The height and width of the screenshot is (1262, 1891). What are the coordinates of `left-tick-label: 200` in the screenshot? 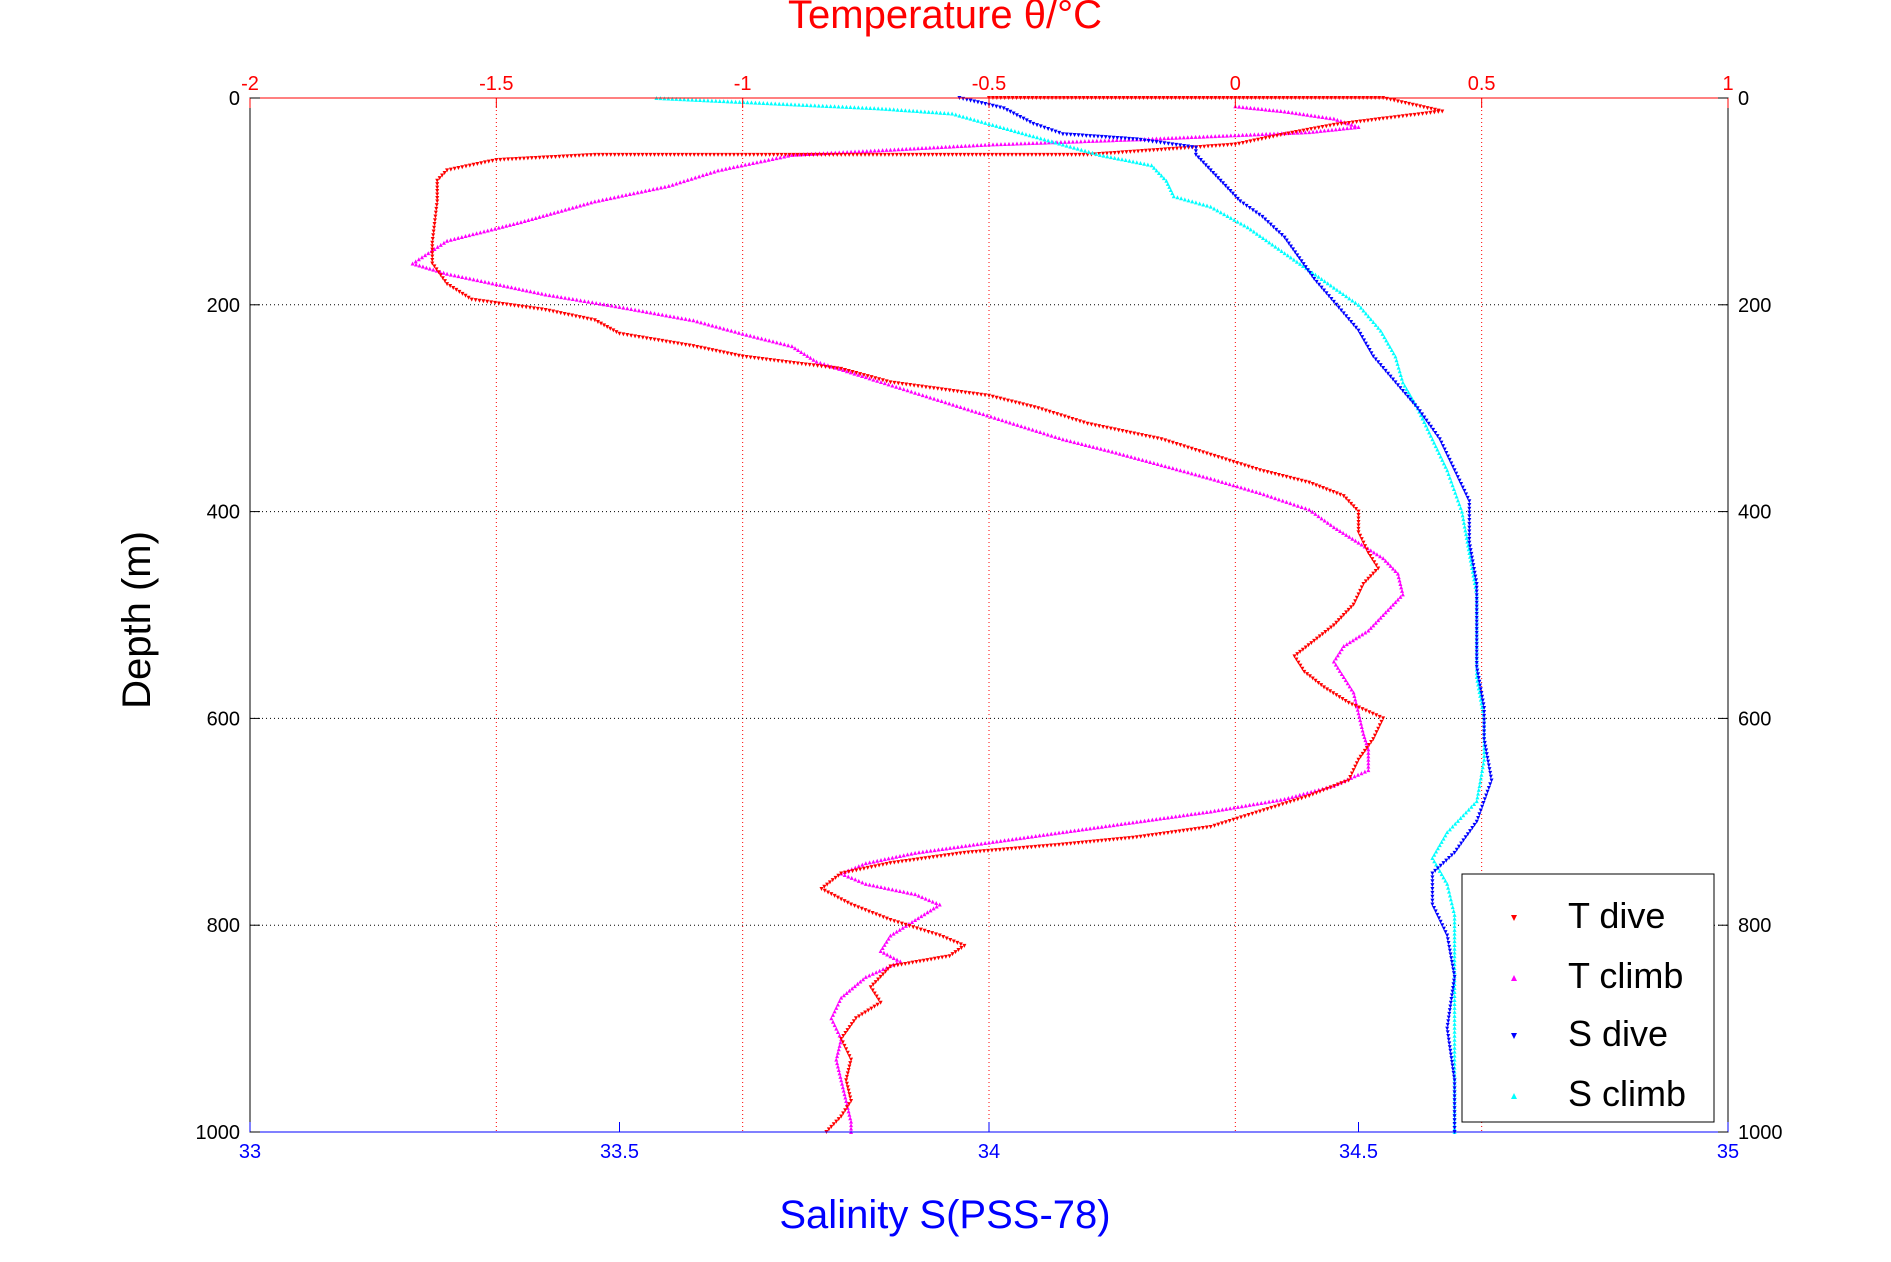 It's located at (223, 306).